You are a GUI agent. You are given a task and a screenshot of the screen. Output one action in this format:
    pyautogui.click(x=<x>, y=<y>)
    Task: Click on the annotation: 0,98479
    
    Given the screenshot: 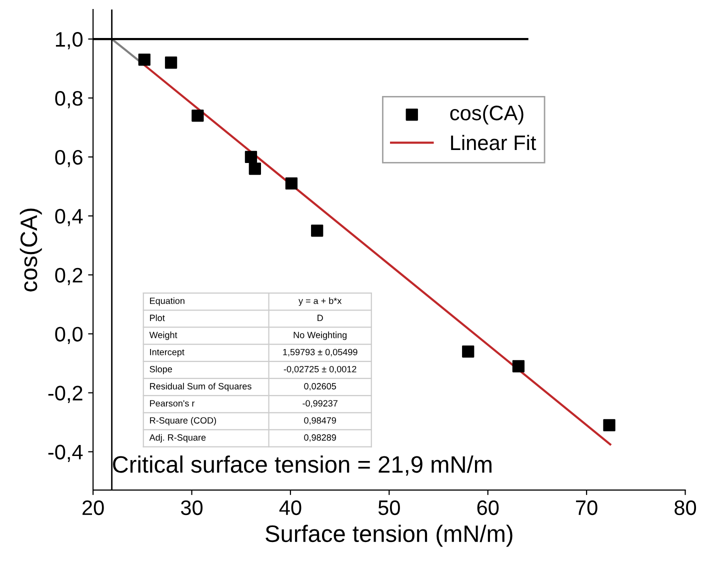 What is the action you would take?
    pyautogui.click(x=320, y=421)
    